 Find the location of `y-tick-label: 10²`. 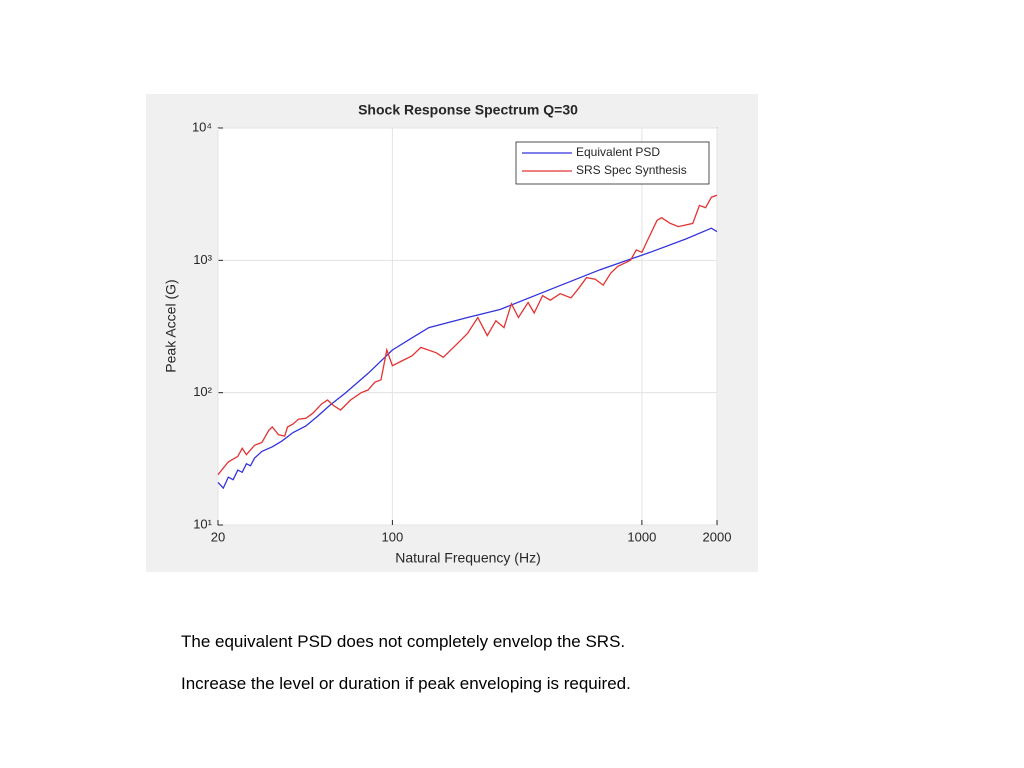

y-tick-label: 10² is located at coordinates (202, 391).